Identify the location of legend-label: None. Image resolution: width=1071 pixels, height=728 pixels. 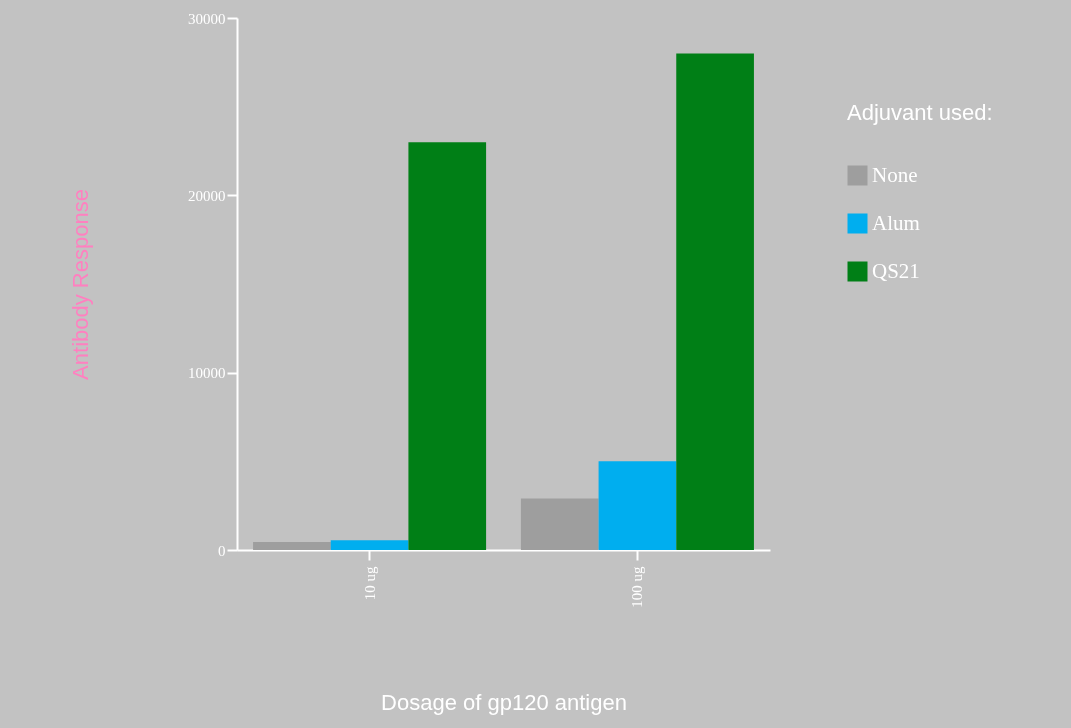
(895, 174).